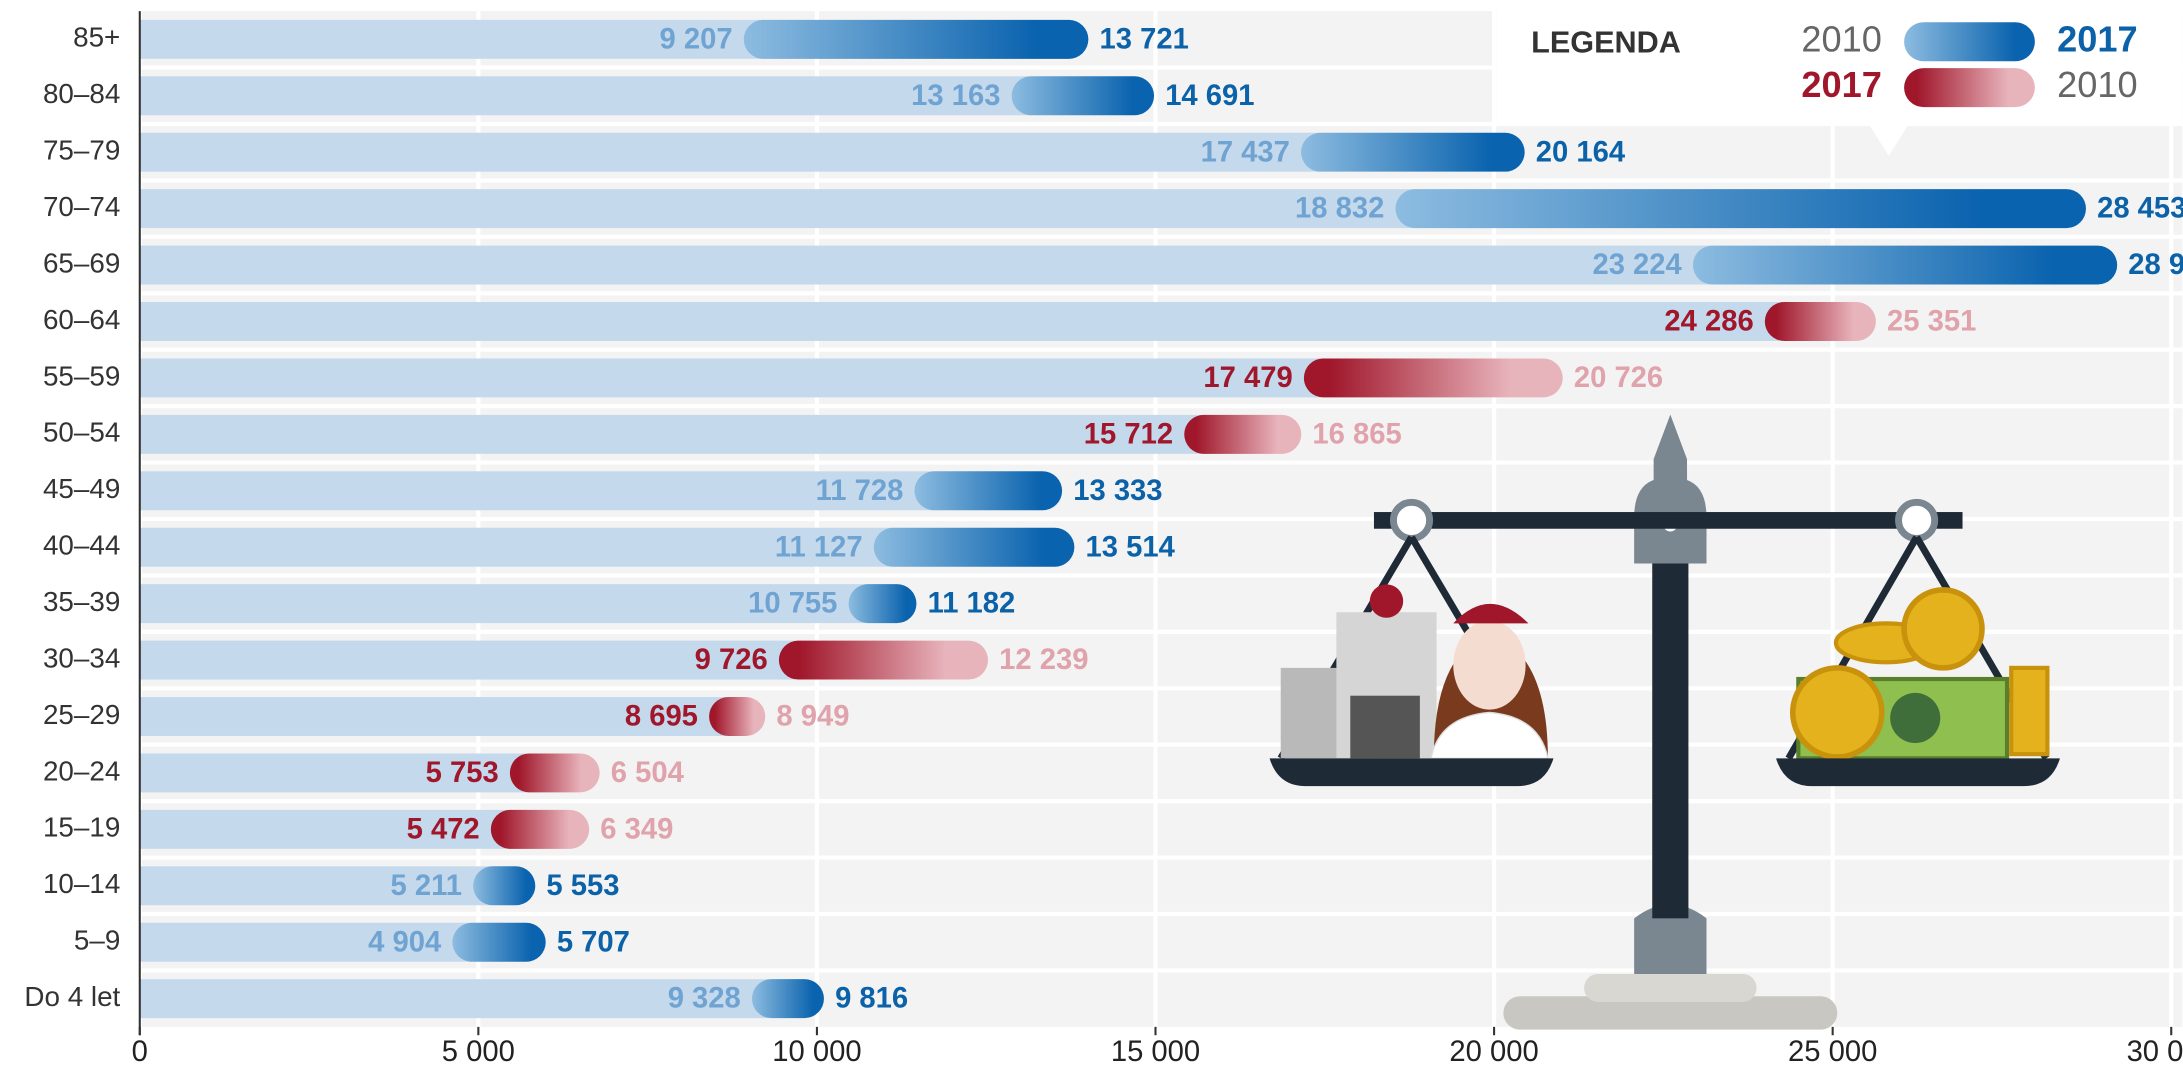 The image size is (2183, 1070). I want to click on value-label: 8 949, so click(812, 717).